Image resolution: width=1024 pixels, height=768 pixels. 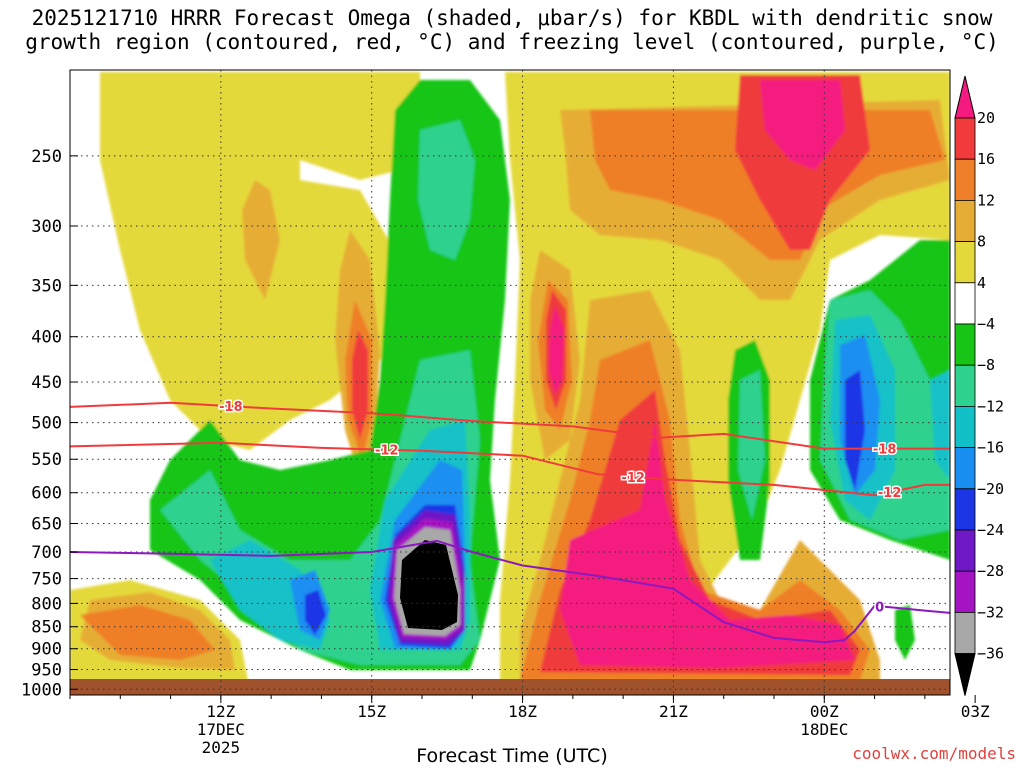 What do you see at coordinates (46, 383) in the screenshot?
I see `y-tick-label: 450` at bounding box center [46, 383].